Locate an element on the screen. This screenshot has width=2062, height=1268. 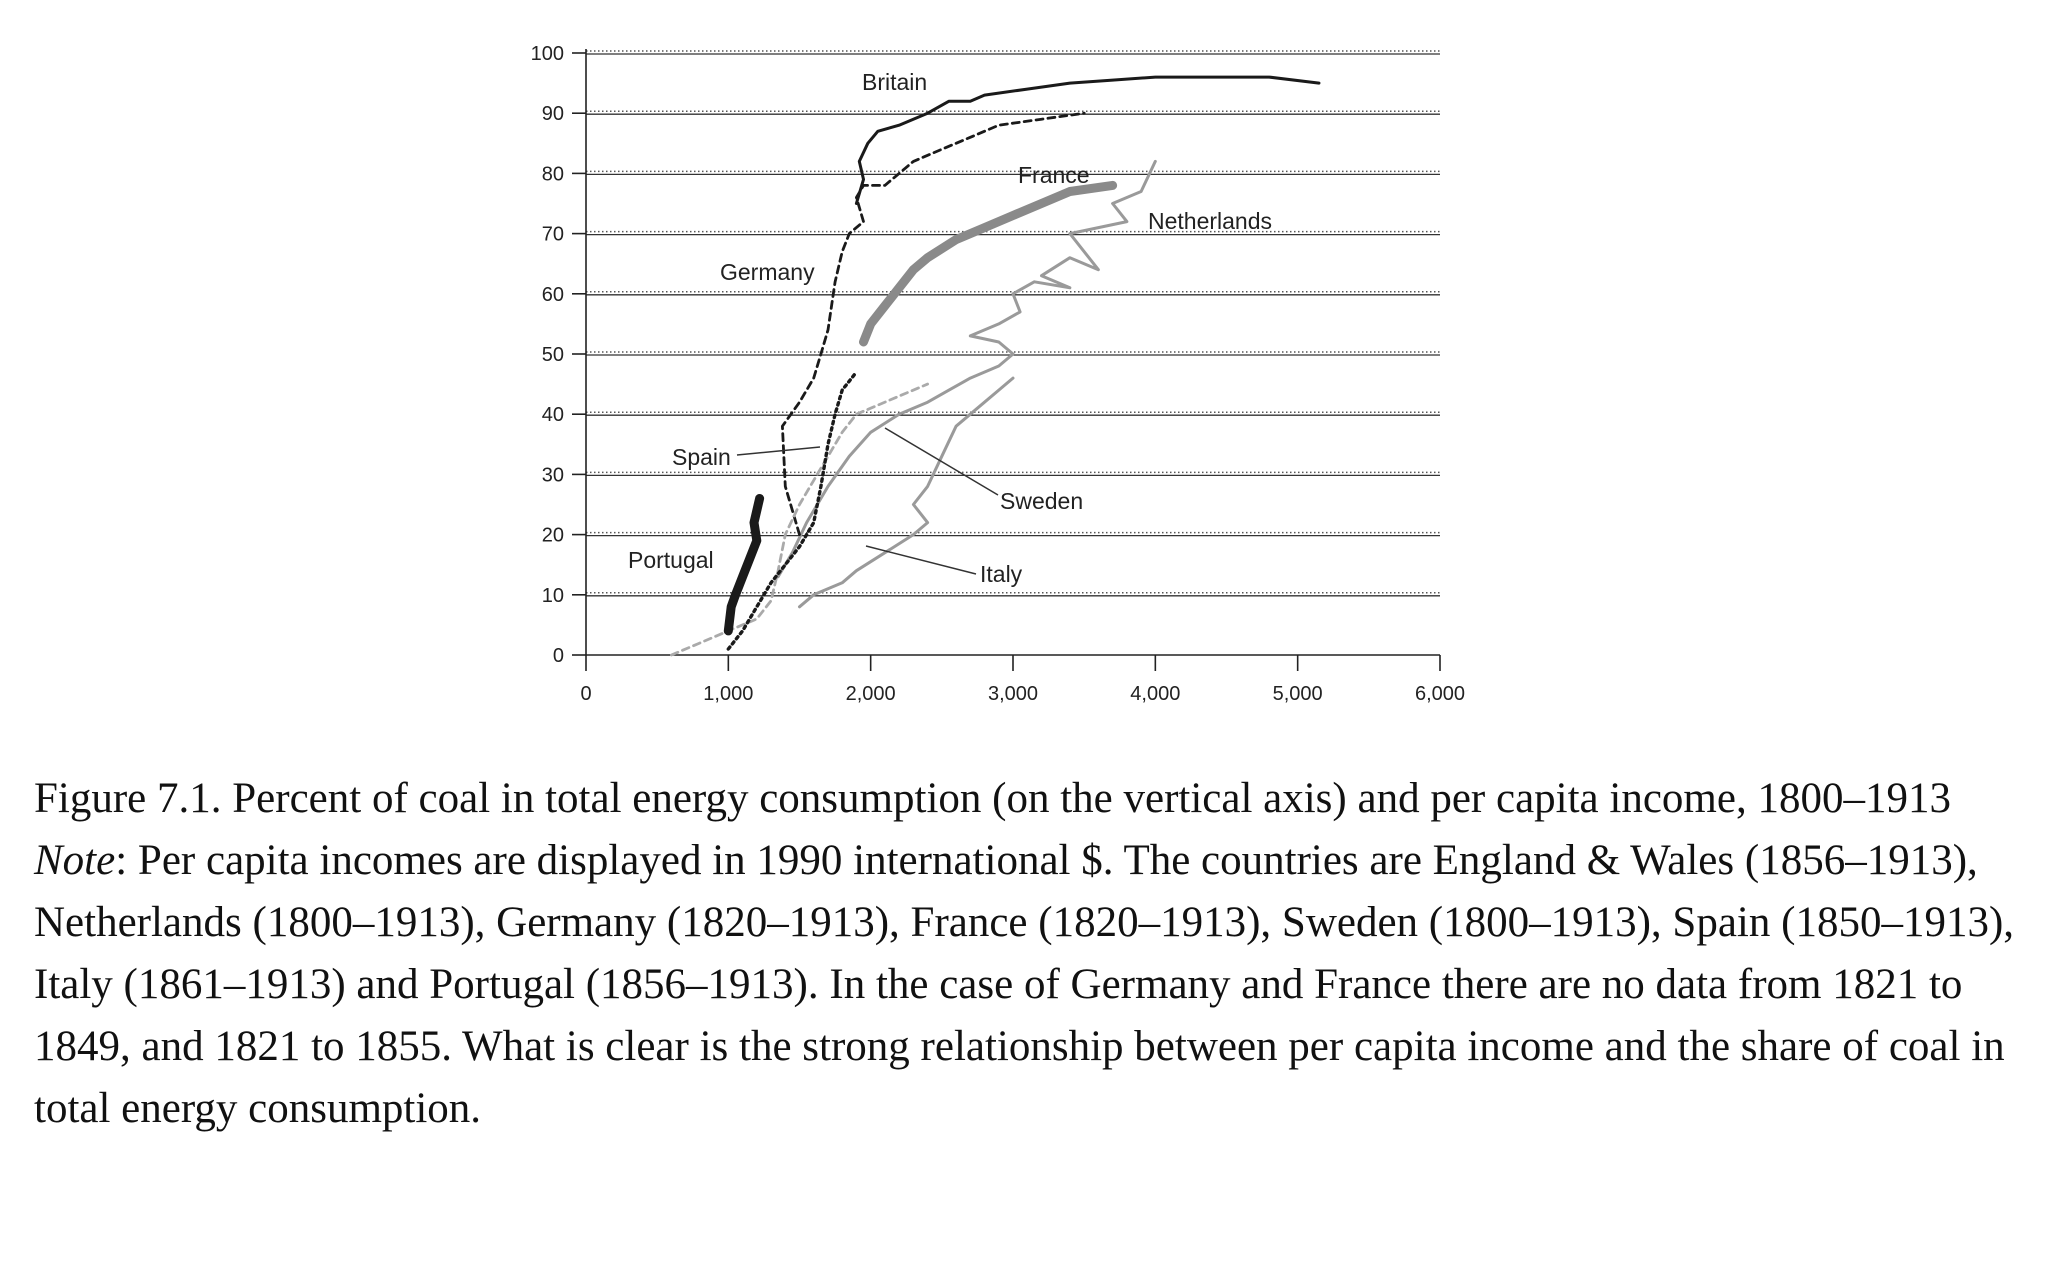
leader-line-spain is located at coordinates (778, 451).